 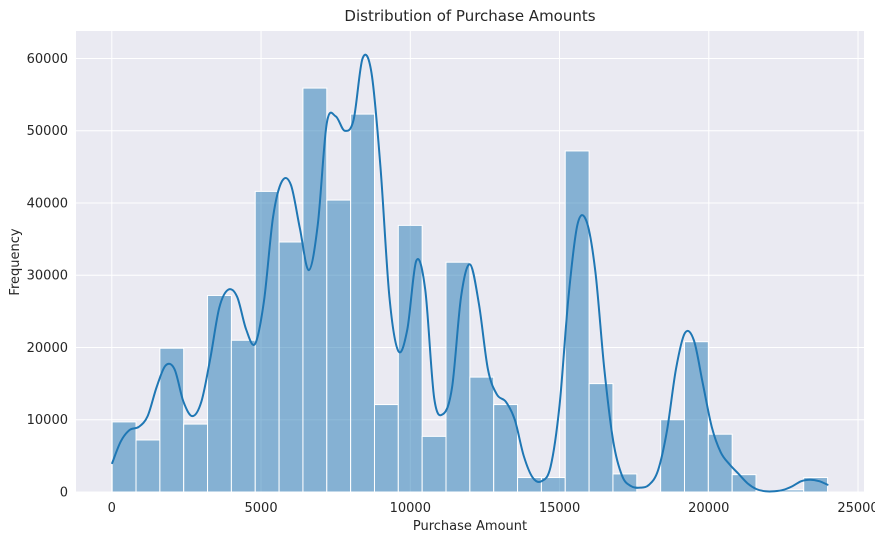 What do you see at coordinates (469, 16) in the screenshot?
I see `chart-title: Distribution of Purchase Amounts` at bounding box center [469, 16].